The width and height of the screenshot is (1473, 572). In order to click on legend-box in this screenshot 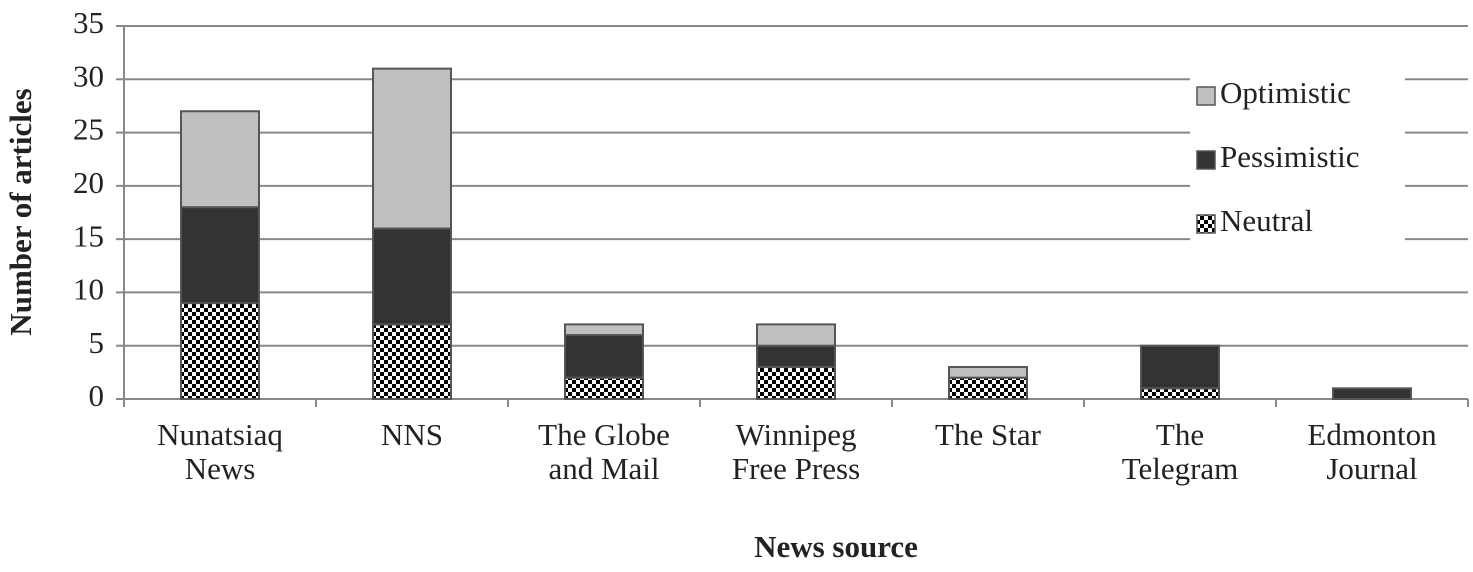, I will do `click(1297, 159)`.